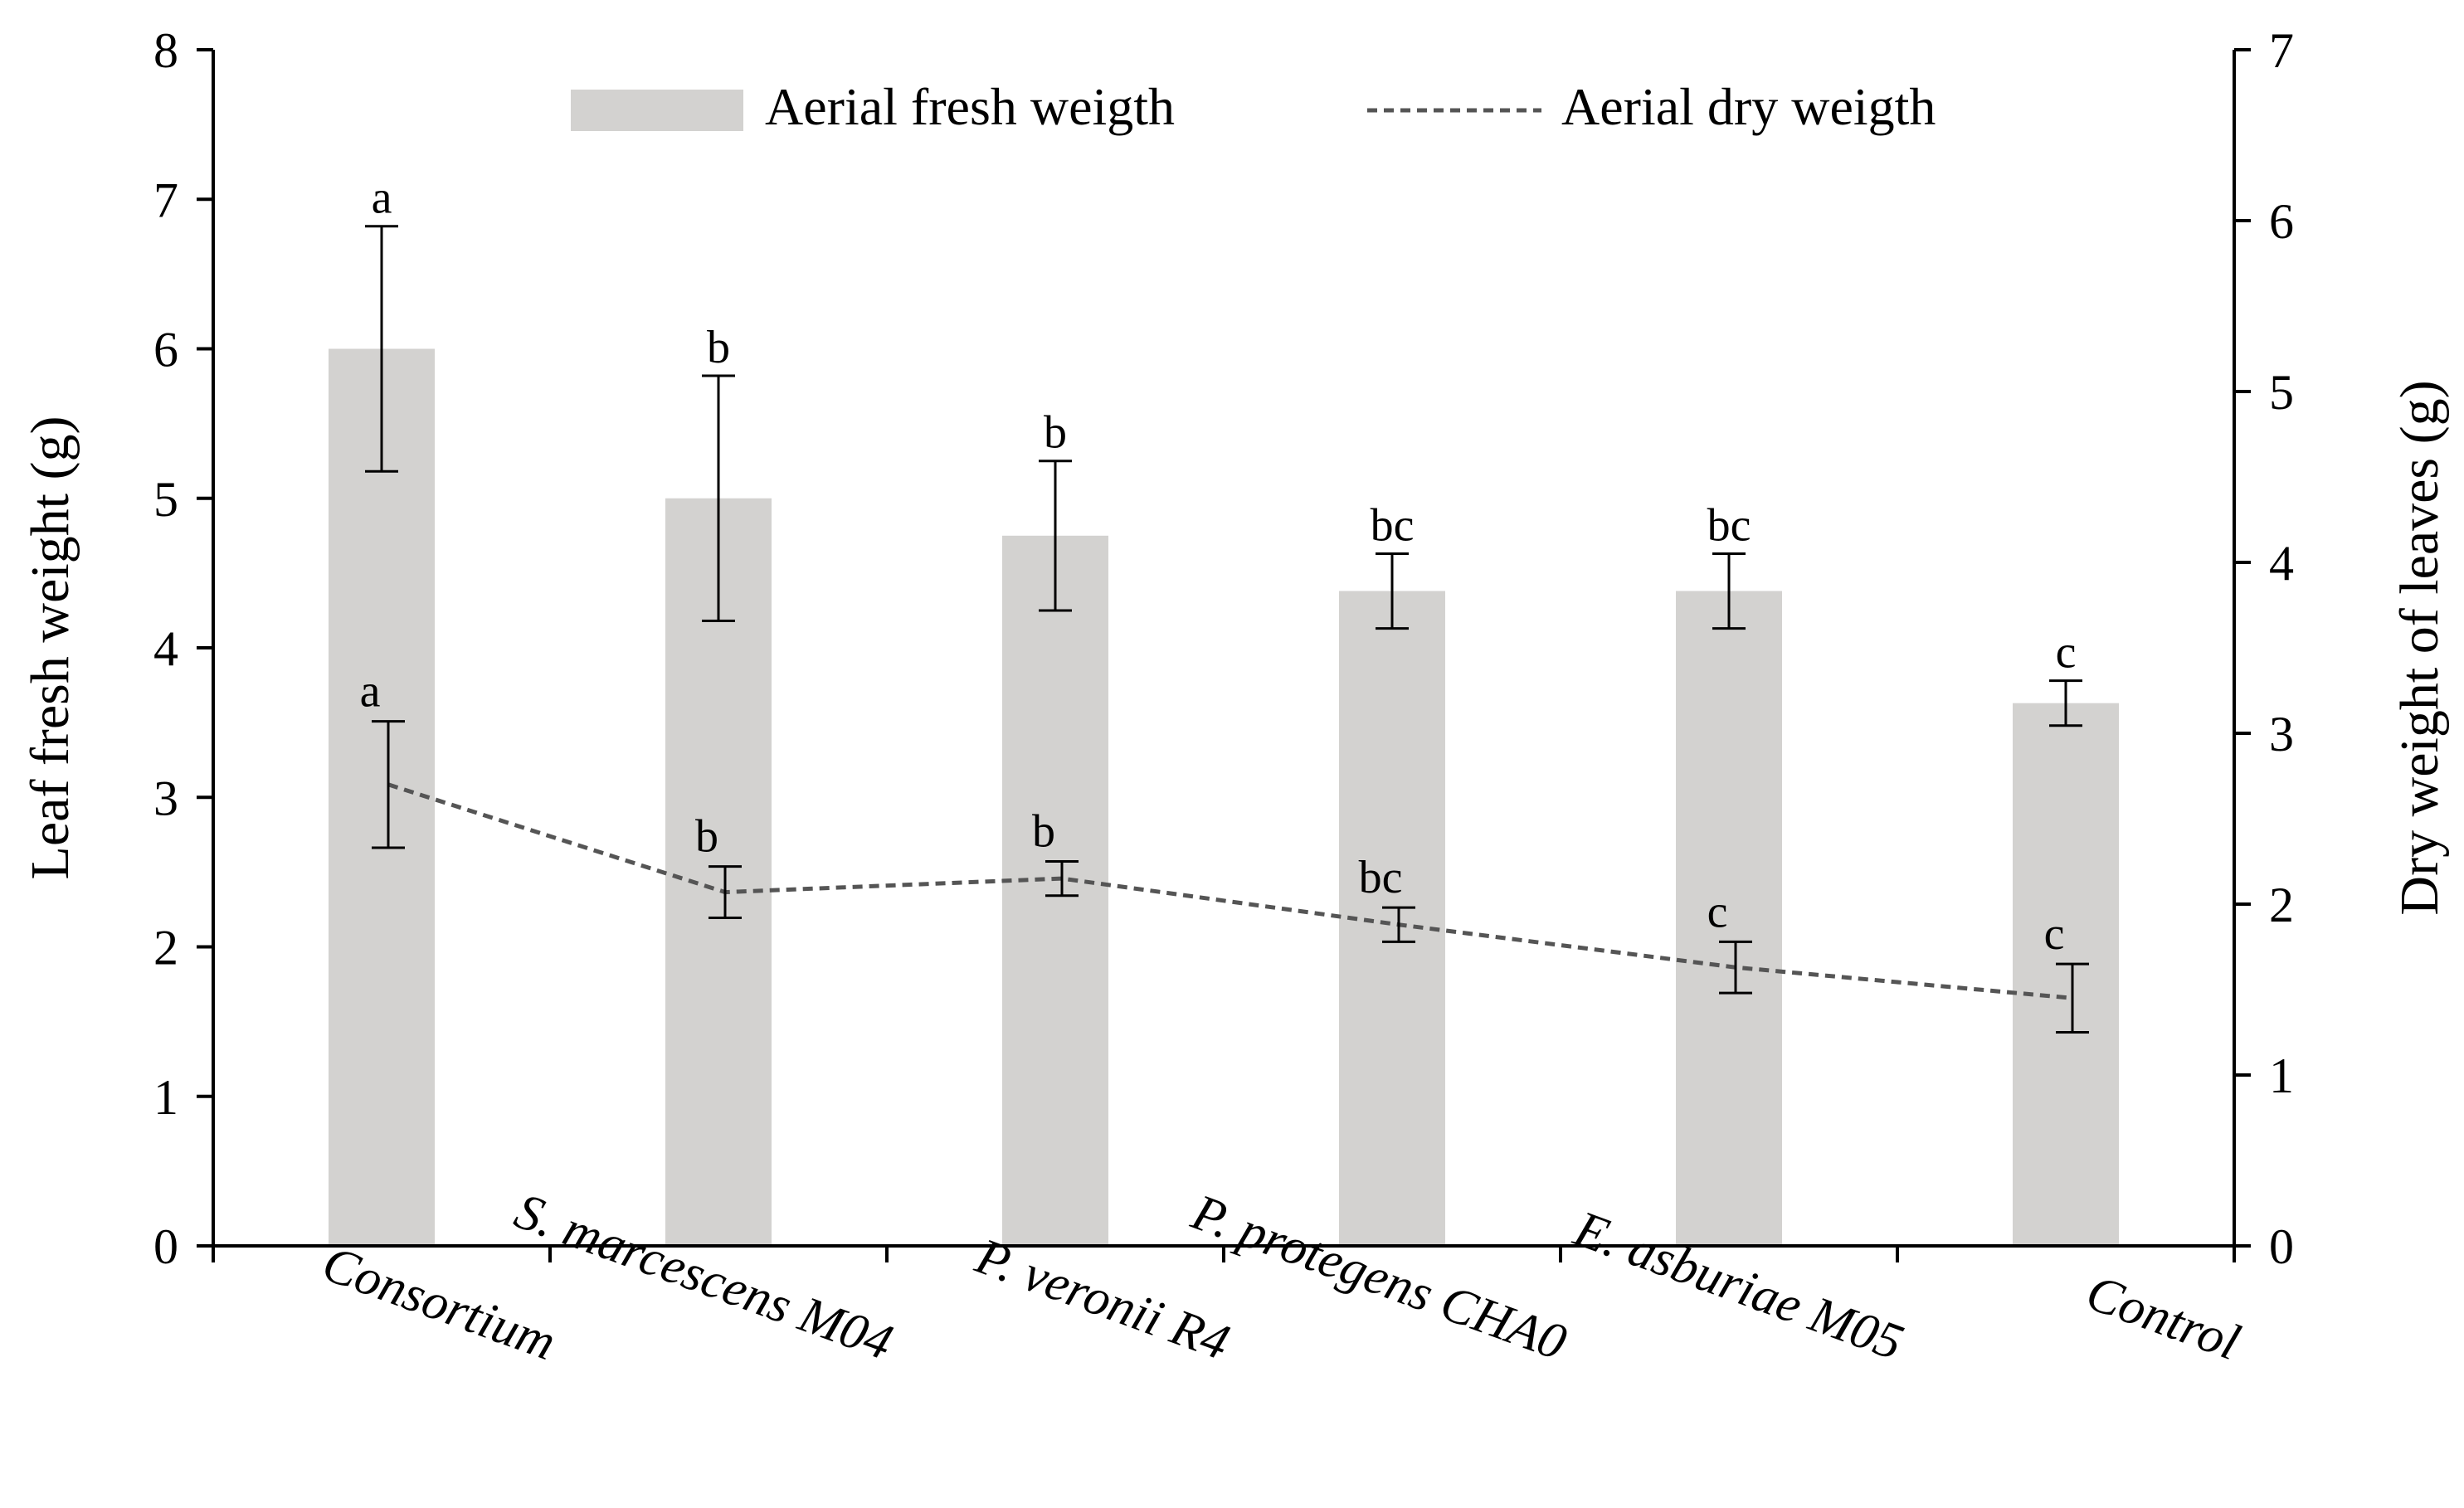 This screenshot has width=2464, height=1508. Describe the element at coordinates (2419, 647) in the screenshot. I see `y2-axis-title: Dry weight of leaves (g)` at that location.